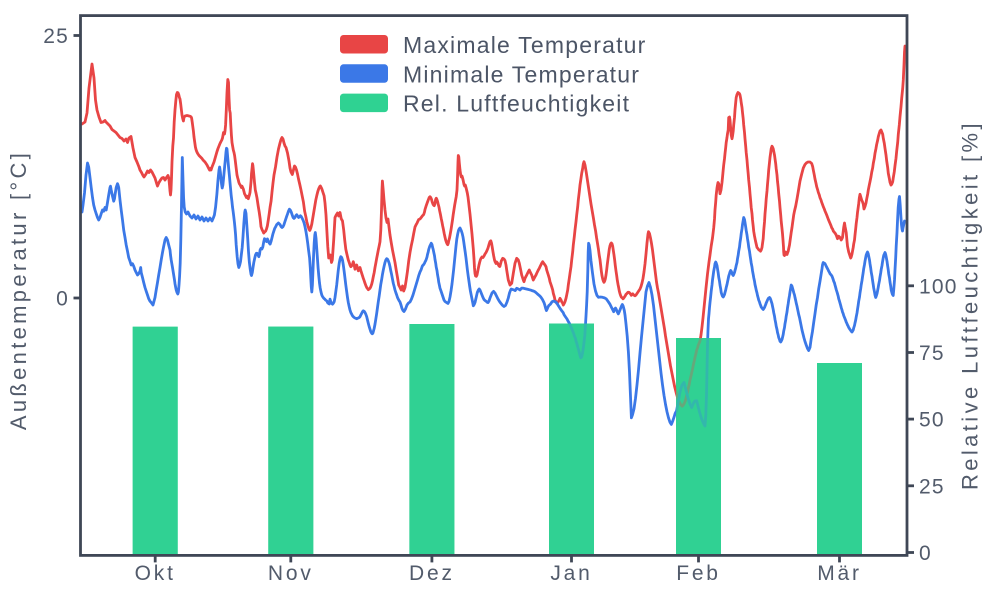 The height and width of the screenshot is (600, 1000). What do you see at coordinates (18, 290) in the screenshot?
I see `svg-text: Außentemperatur [°C]` at bounding box center [18, 290].